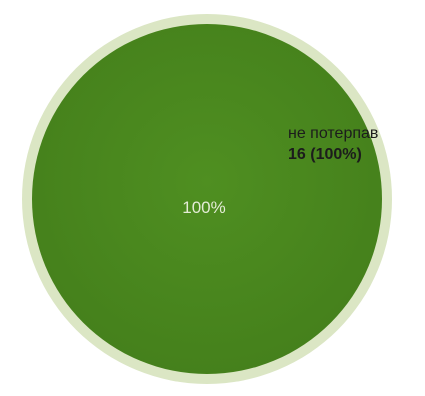 The width and height of the screenshot is (425, 396). I want to click on pie-legend: не потерпав 16 (100%), so click(333, 145).